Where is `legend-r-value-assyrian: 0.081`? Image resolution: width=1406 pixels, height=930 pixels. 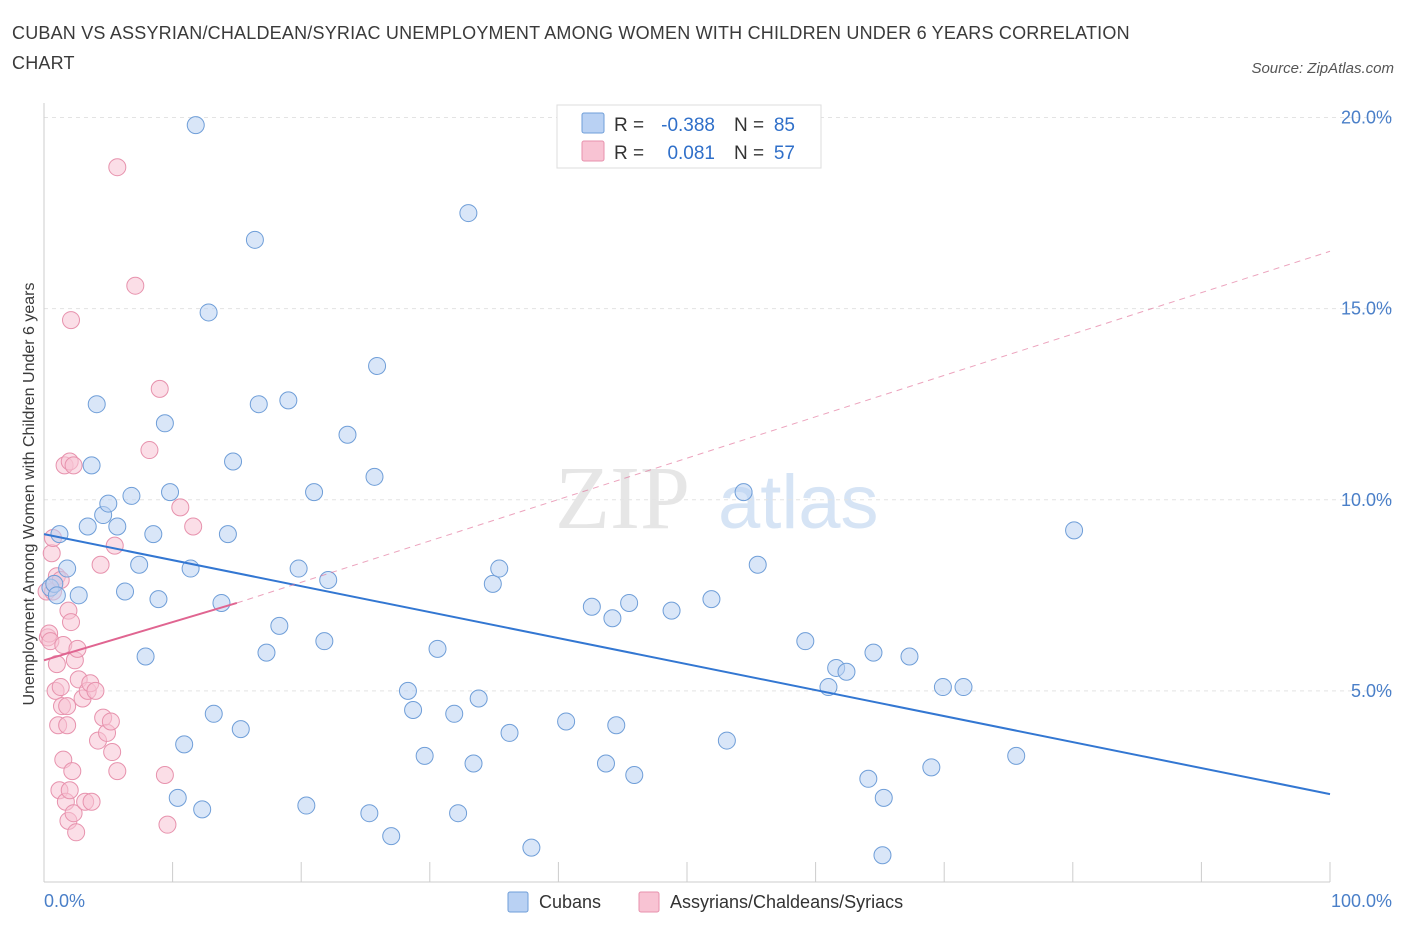
legend-r-value-assyrian: 0.081 is located at coordinates (691, 153).